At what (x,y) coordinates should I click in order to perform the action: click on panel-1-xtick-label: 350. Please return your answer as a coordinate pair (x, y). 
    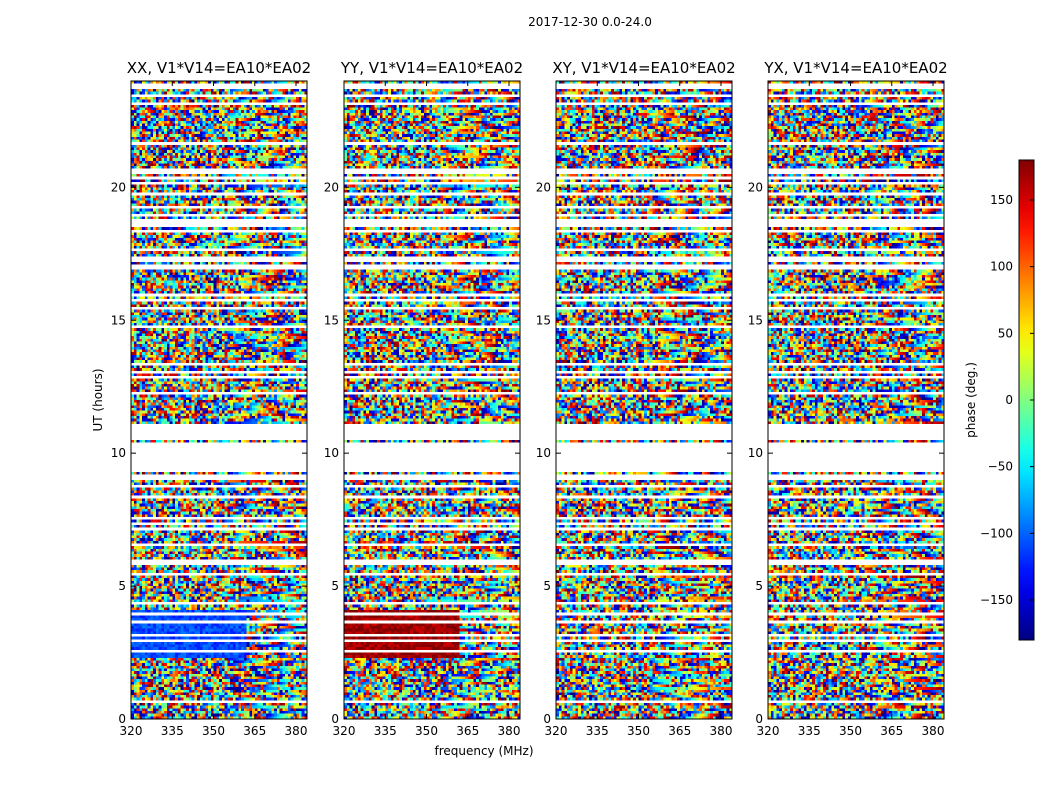
    Looking at the image, I should click on (213, 731).